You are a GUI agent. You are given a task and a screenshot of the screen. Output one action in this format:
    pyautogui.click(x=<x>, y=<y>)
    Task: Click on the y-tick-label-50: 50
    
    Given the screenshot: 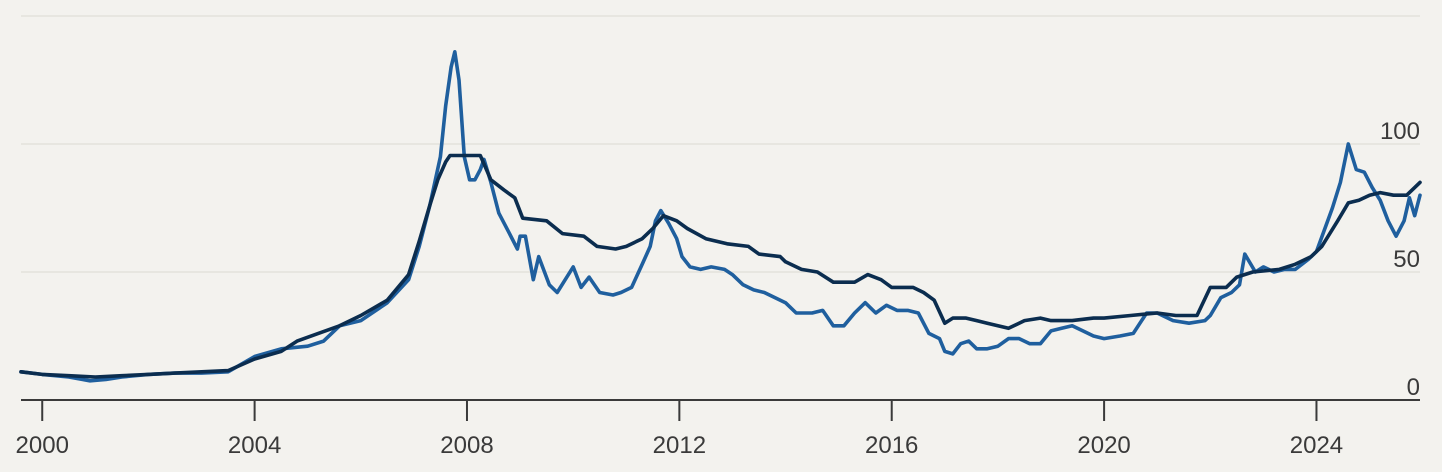 What is the action you would take?
    pyautogui.click(x=1406, y=259)
    